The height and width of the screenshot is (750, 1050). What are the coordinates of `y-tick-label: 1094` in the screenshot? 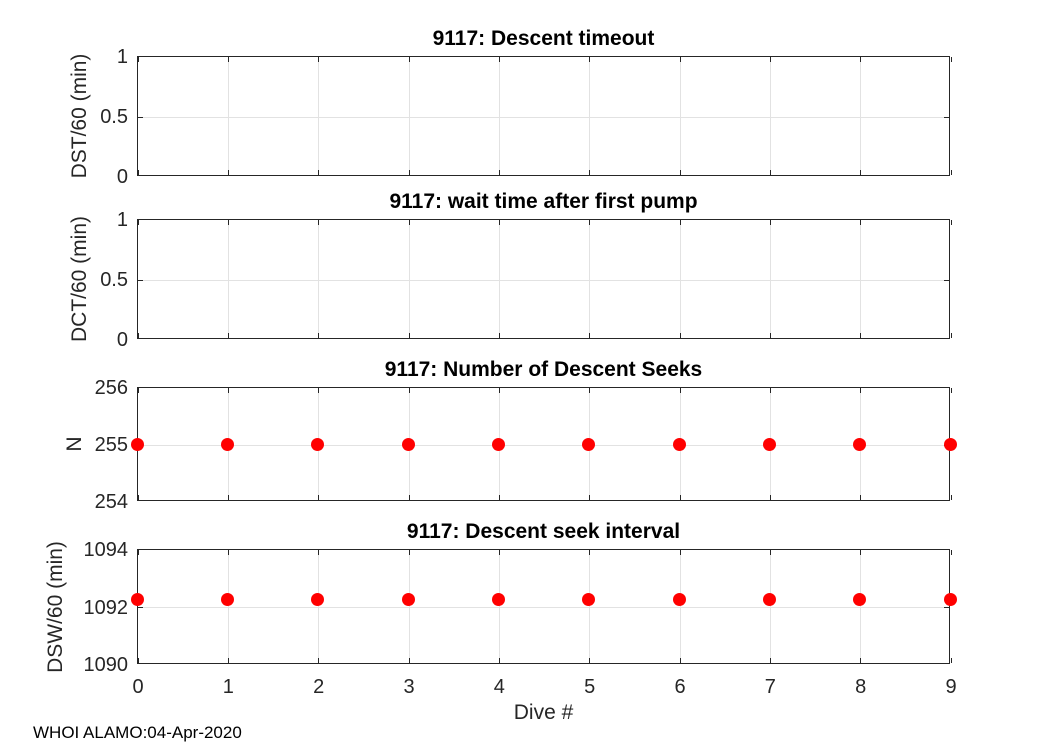 It's located at (106, 550).